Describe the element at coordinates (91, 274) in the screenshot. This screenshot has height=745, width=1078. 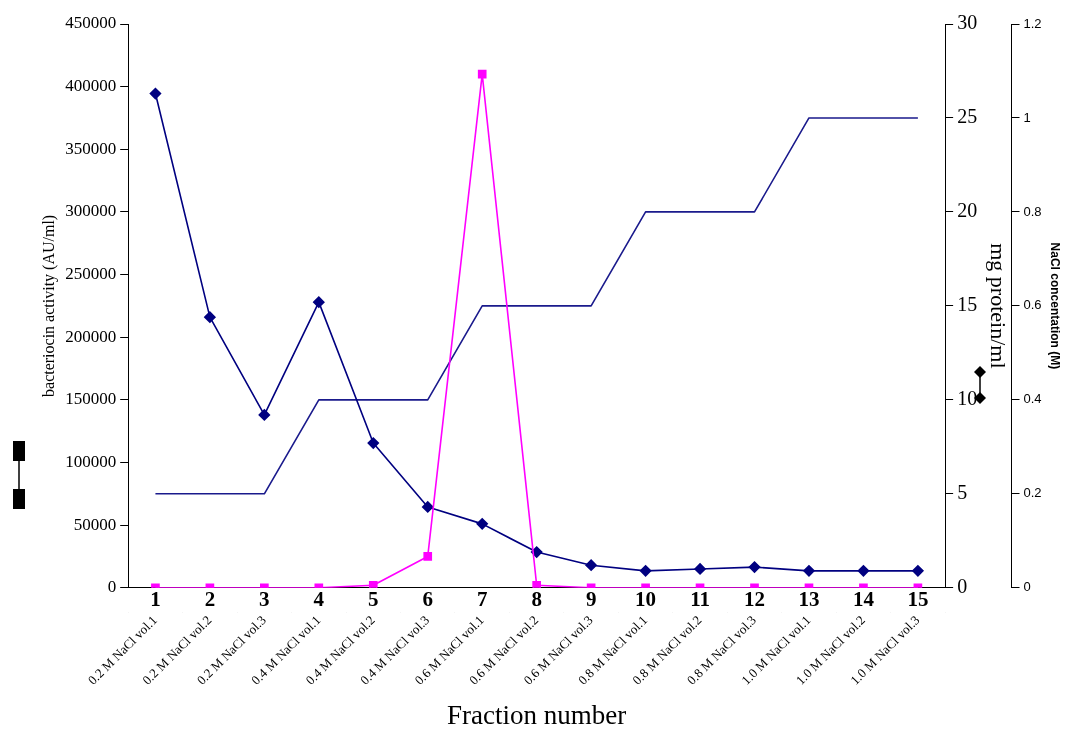
I see `y-tick-label: 250000` at that location.